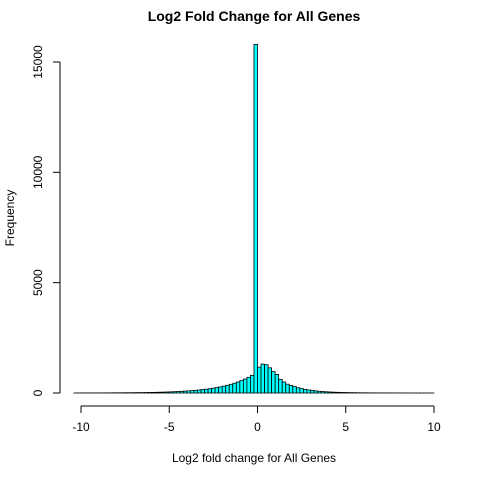 Image resolution: width=480 pixels, height=480 pixels. I want to click on x-tick-label: -10, so click(81, 427).